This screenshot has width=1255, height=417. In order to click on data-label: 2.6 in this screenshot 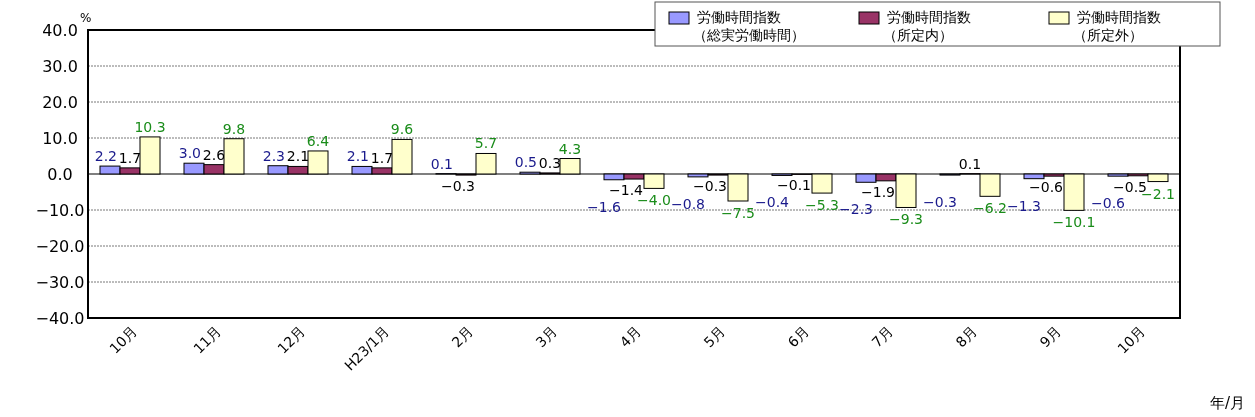, I will do `click(214, 154)`.